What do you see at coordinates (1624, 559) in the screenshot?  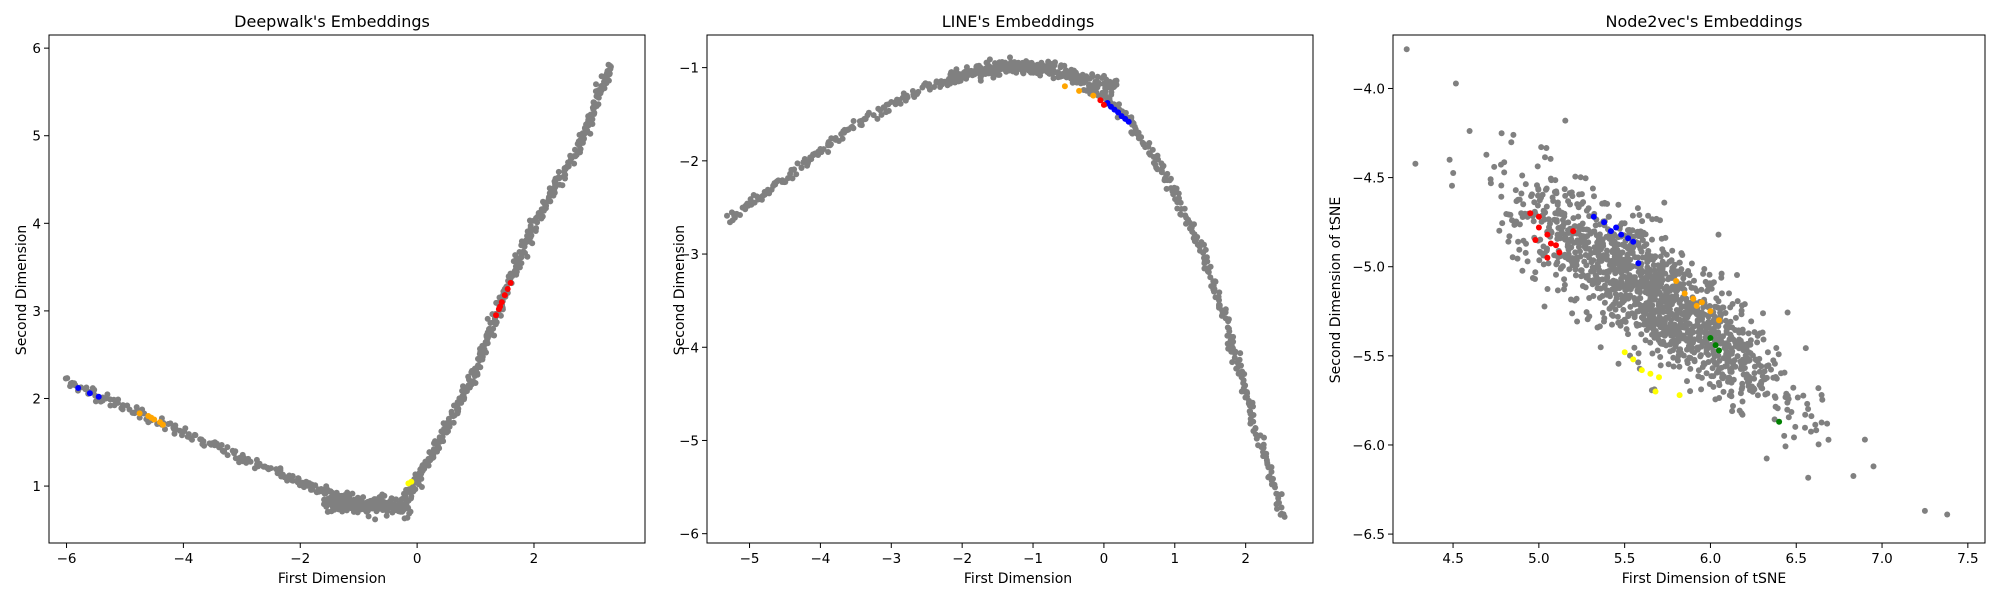 I see `node2vec-x-tick-label: 5.5` at bounding box center [1624, 559].